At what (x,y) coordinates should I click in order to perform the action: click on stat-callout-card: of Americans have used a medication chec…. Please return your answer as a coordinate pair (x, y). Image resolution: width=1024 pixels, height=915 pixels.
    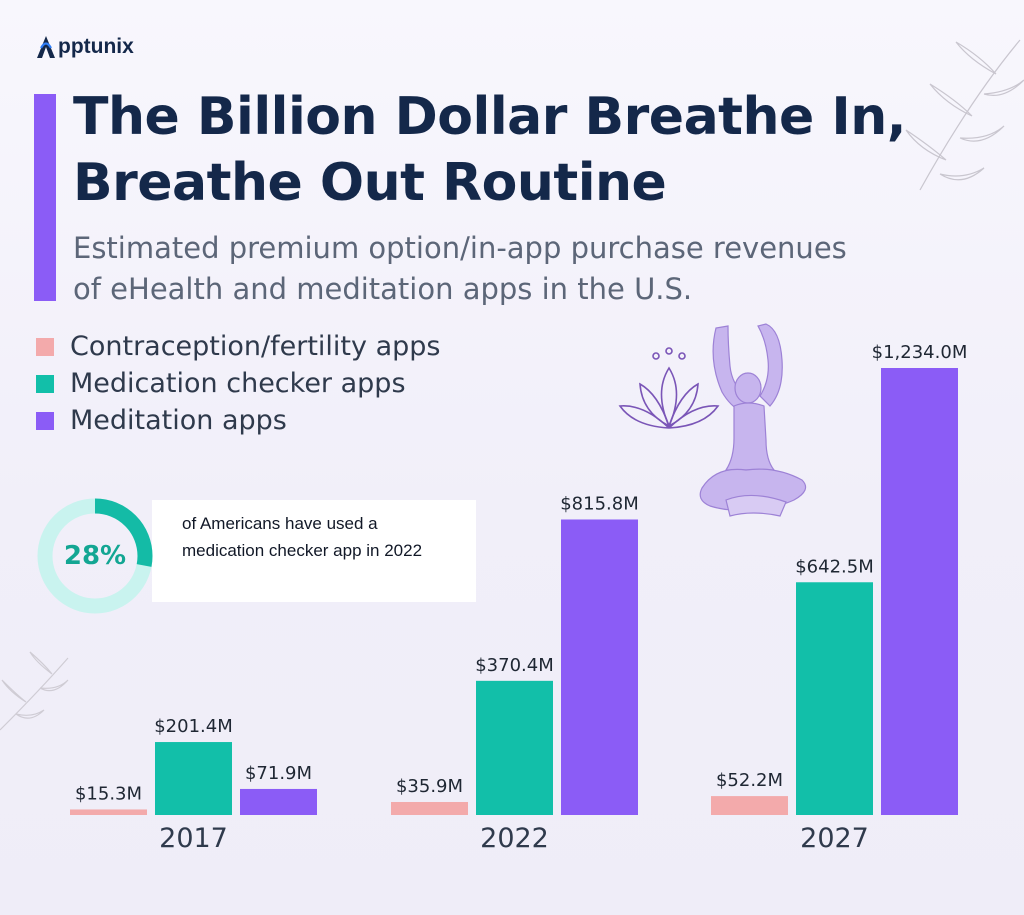
    Looking at the image, I should click on (314, 551).